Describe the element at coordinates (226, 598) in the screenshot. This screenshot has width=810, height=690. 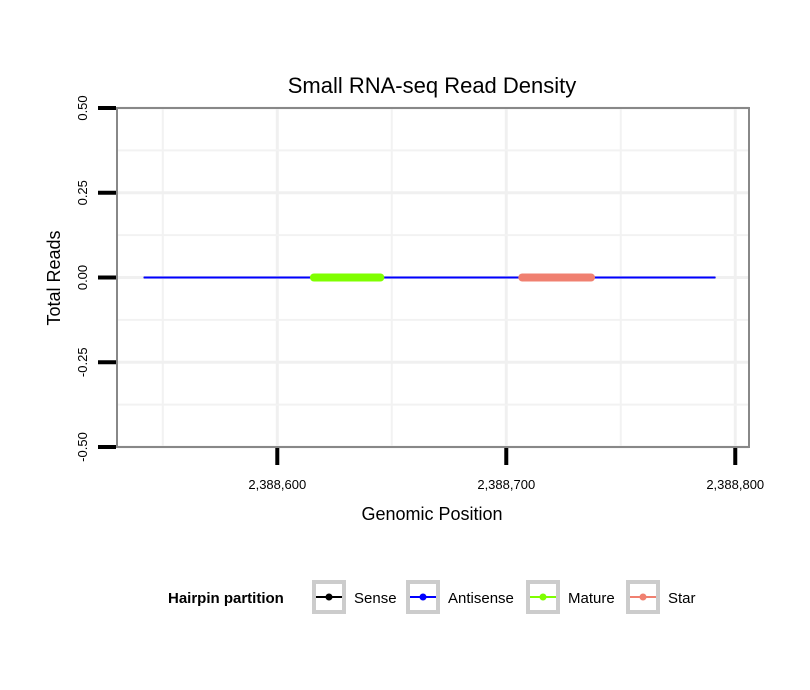
I see `legend-title: Hairpin partition` at that location.